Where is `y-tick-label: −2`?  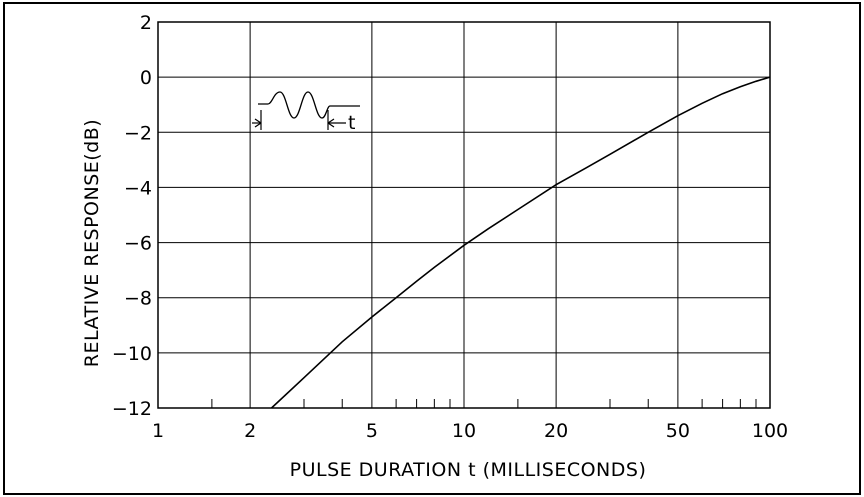
y-tick-label: −2 is located at coordinates (138, 133).